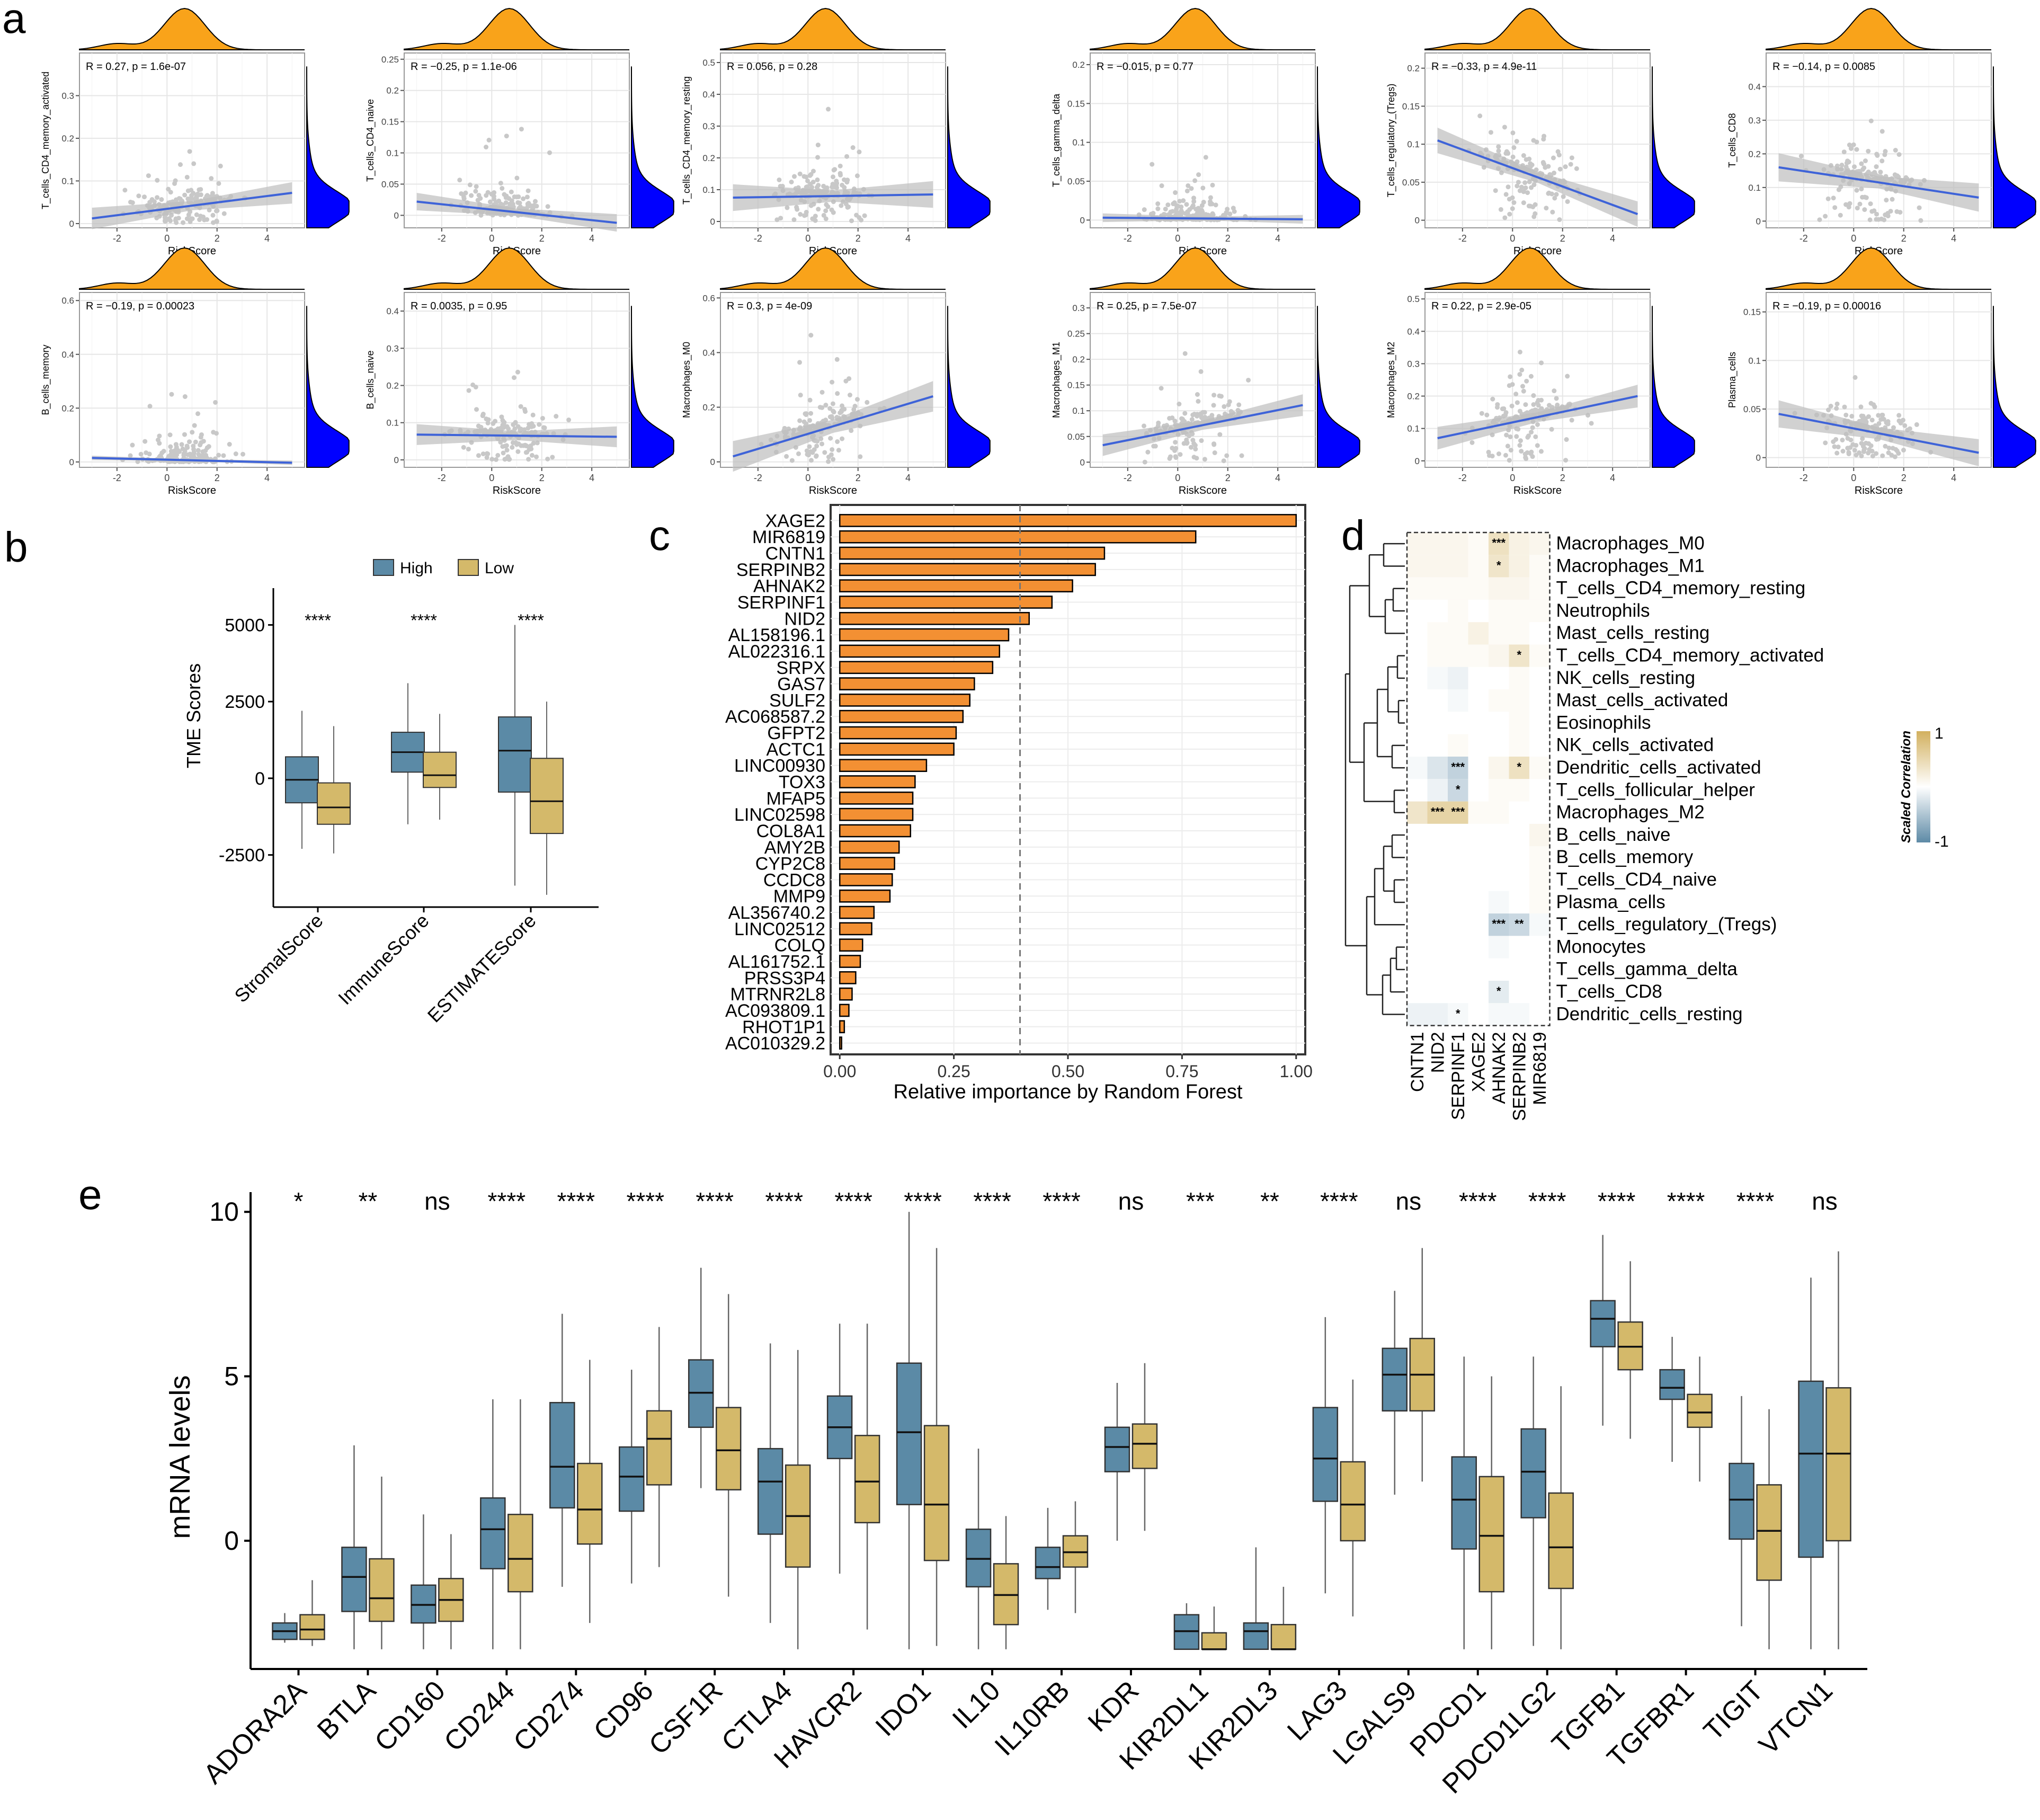 Image resolution: width=2040 pixels, height=1820 pixels. I want to click on gene-label: LINC02598, so click(779, 815).